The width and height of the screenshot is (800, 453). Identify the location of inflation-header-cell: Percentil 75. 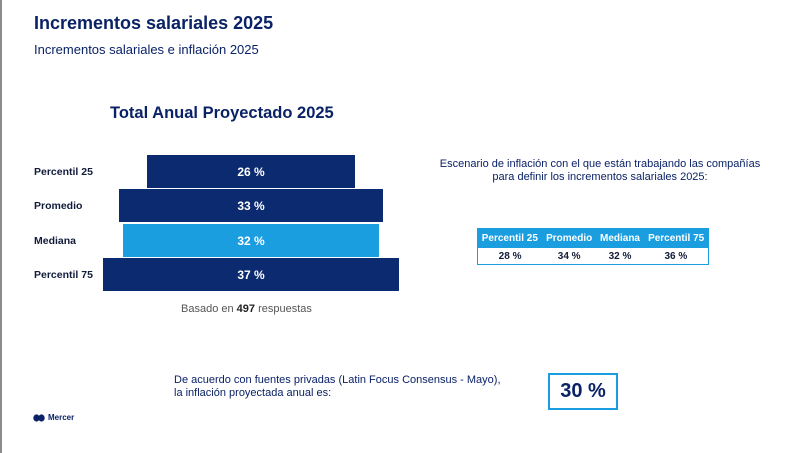
(676, 238).